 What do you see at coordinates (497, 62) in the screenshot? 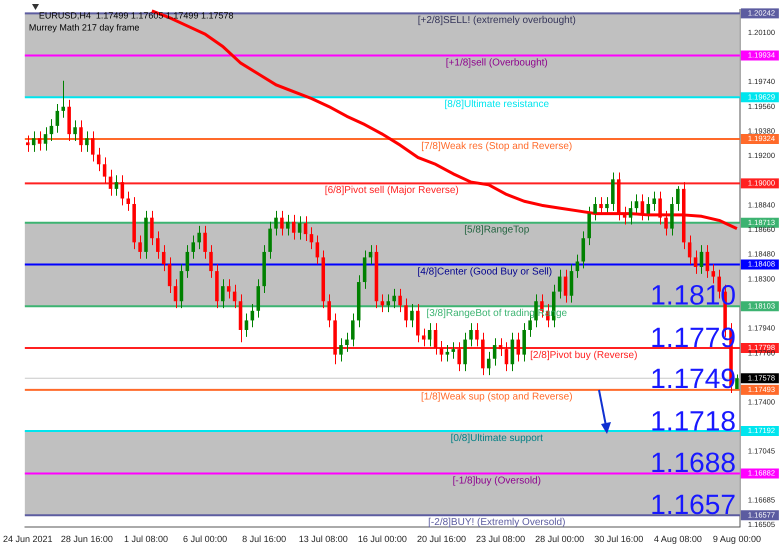
I see `ref-line-label: [+1/8]sell (Overbought)` at bounding box center [497, 62].